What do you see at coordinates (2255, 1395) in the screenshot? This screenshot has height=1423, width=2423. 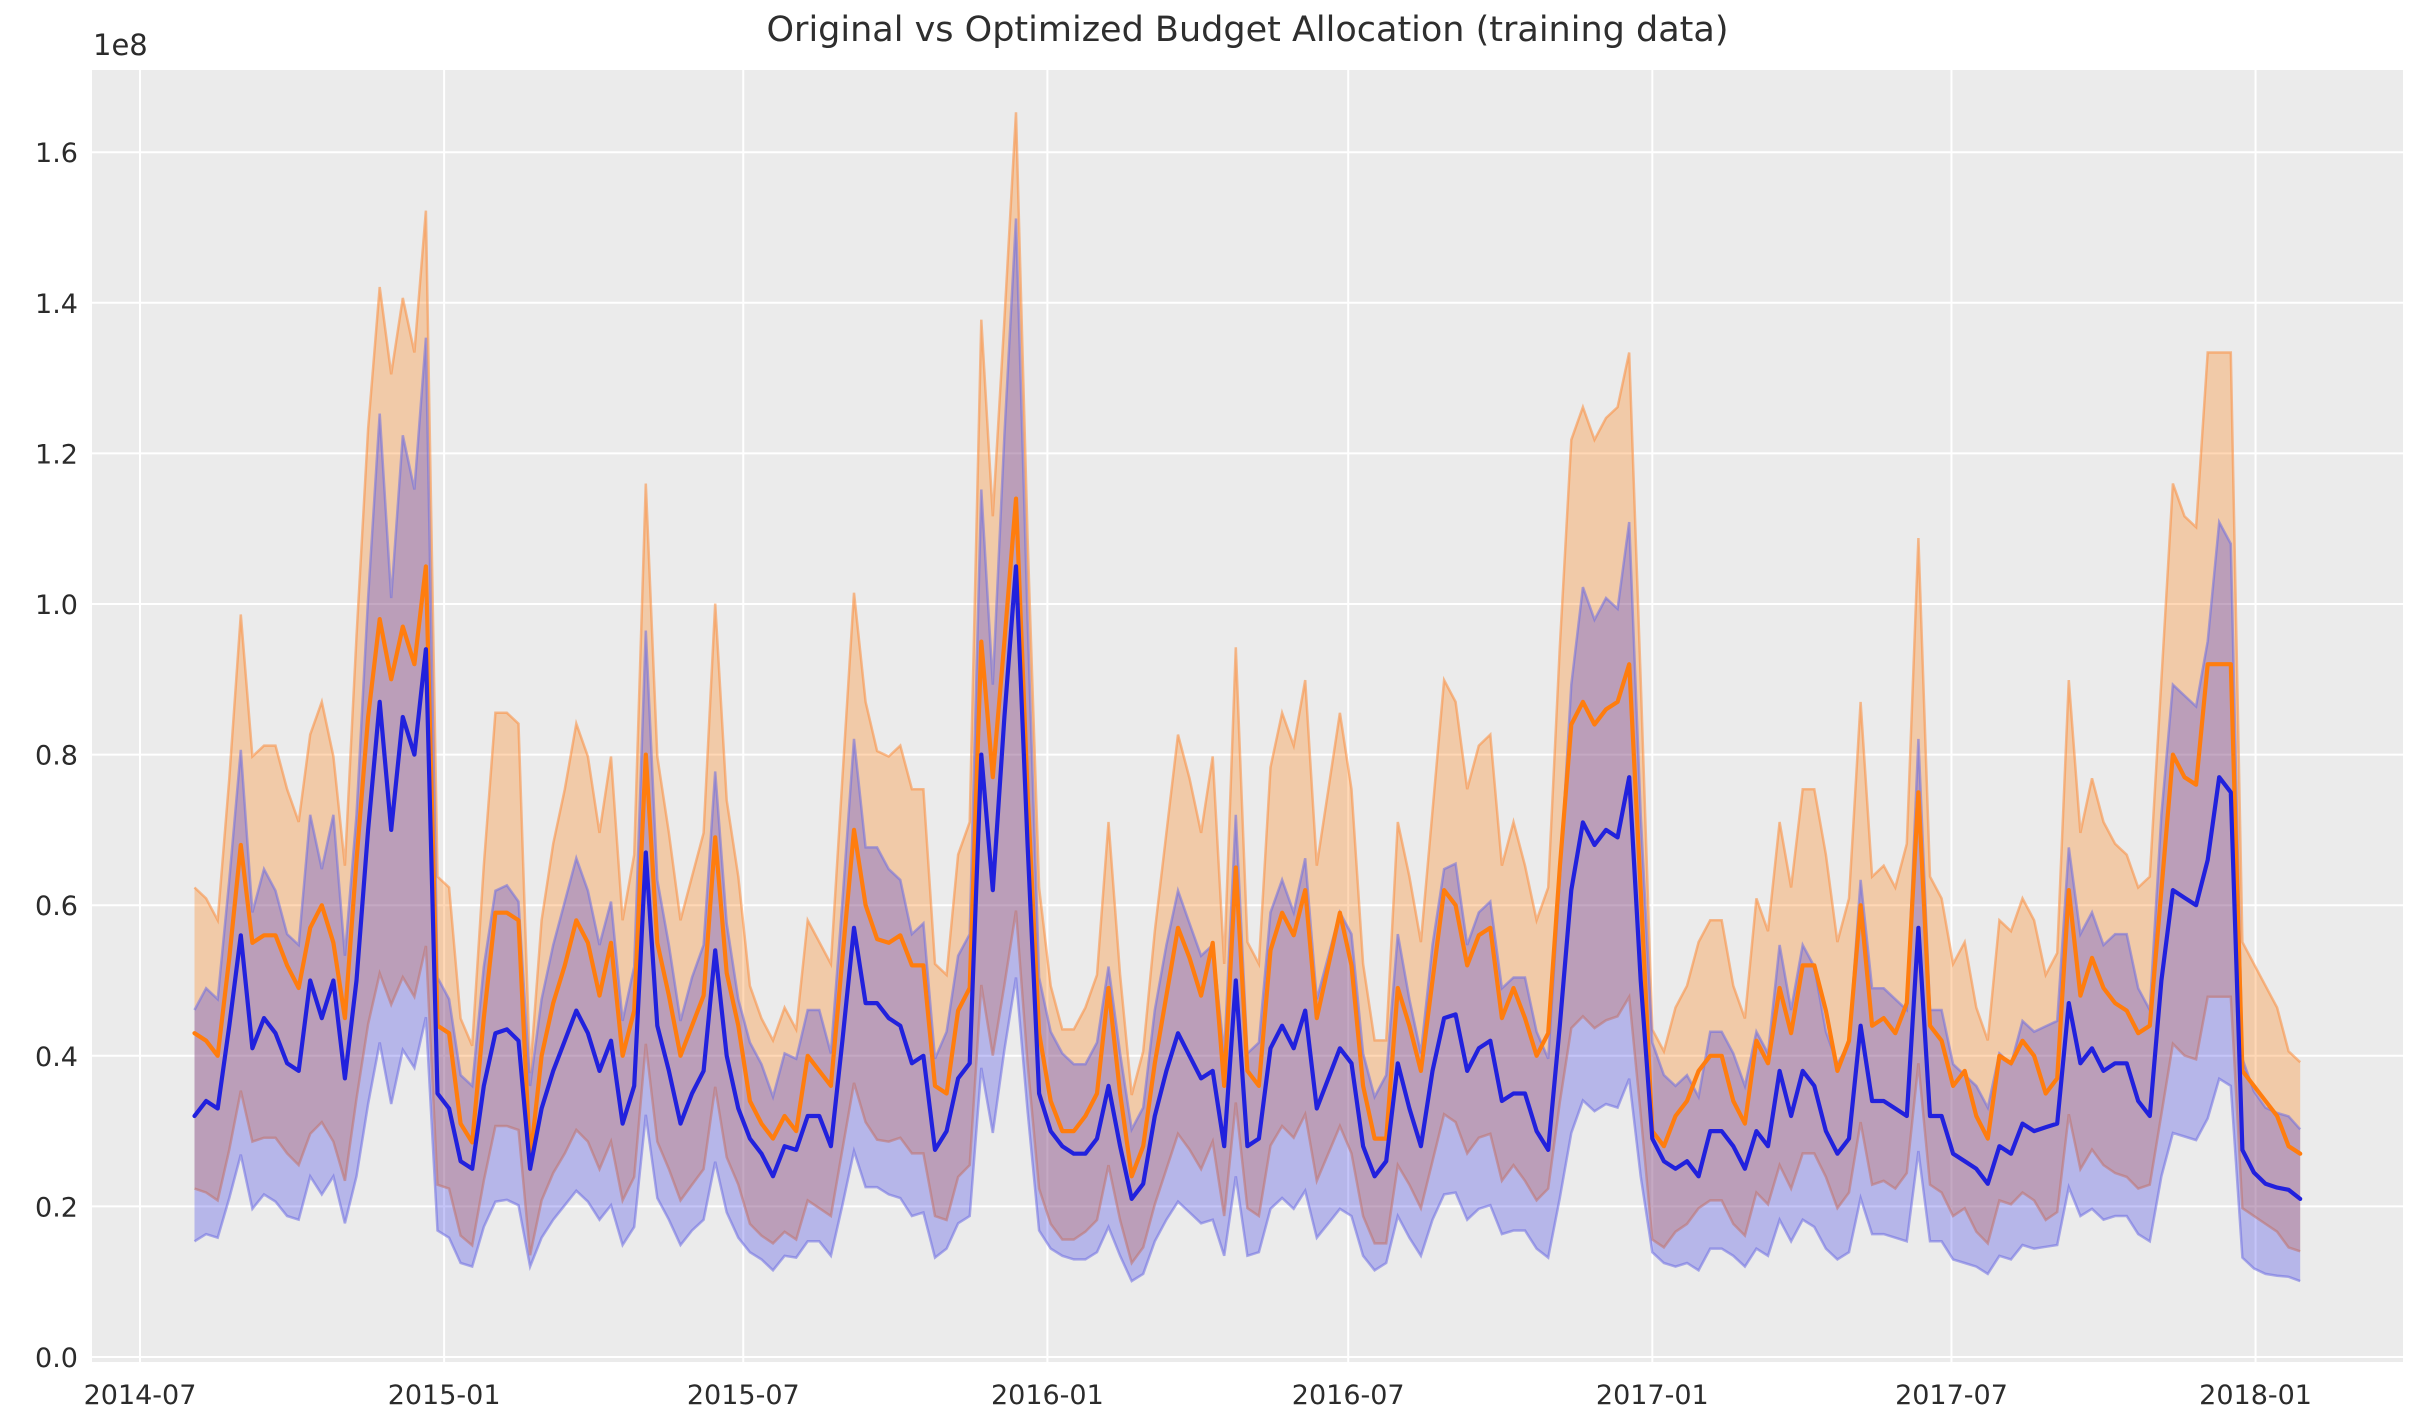 I see `x-tick-label: 2018-01` at bounding box center [2255, 1395].